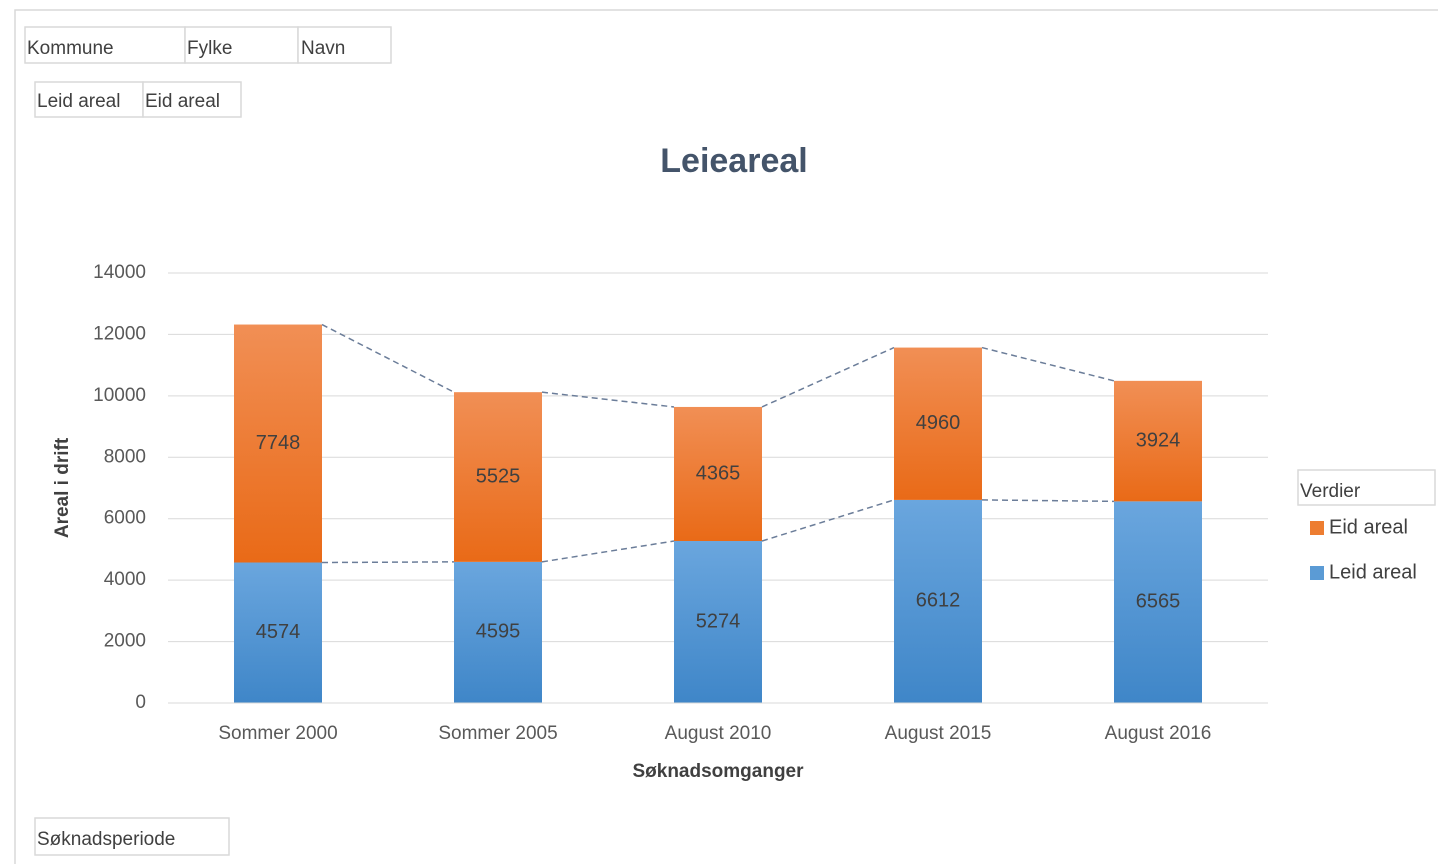  What do you see at coordinates (106, 839) in the screenshot?
I see `field-button-label: Søknadsperiode` at bounding box center [106, 839].